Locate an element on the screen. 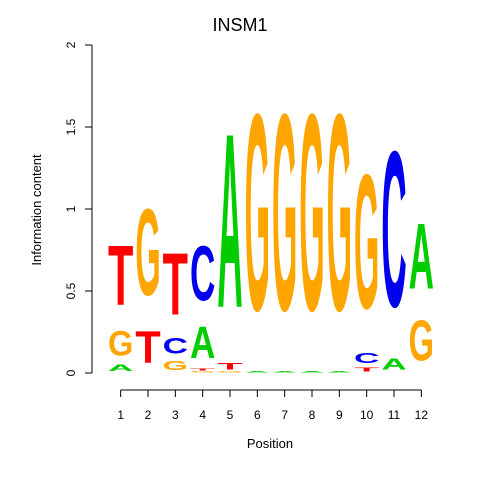 The width and height of the screenshot is (480, 480). x-tick-label: 8 is located at coordinates (312, 415).